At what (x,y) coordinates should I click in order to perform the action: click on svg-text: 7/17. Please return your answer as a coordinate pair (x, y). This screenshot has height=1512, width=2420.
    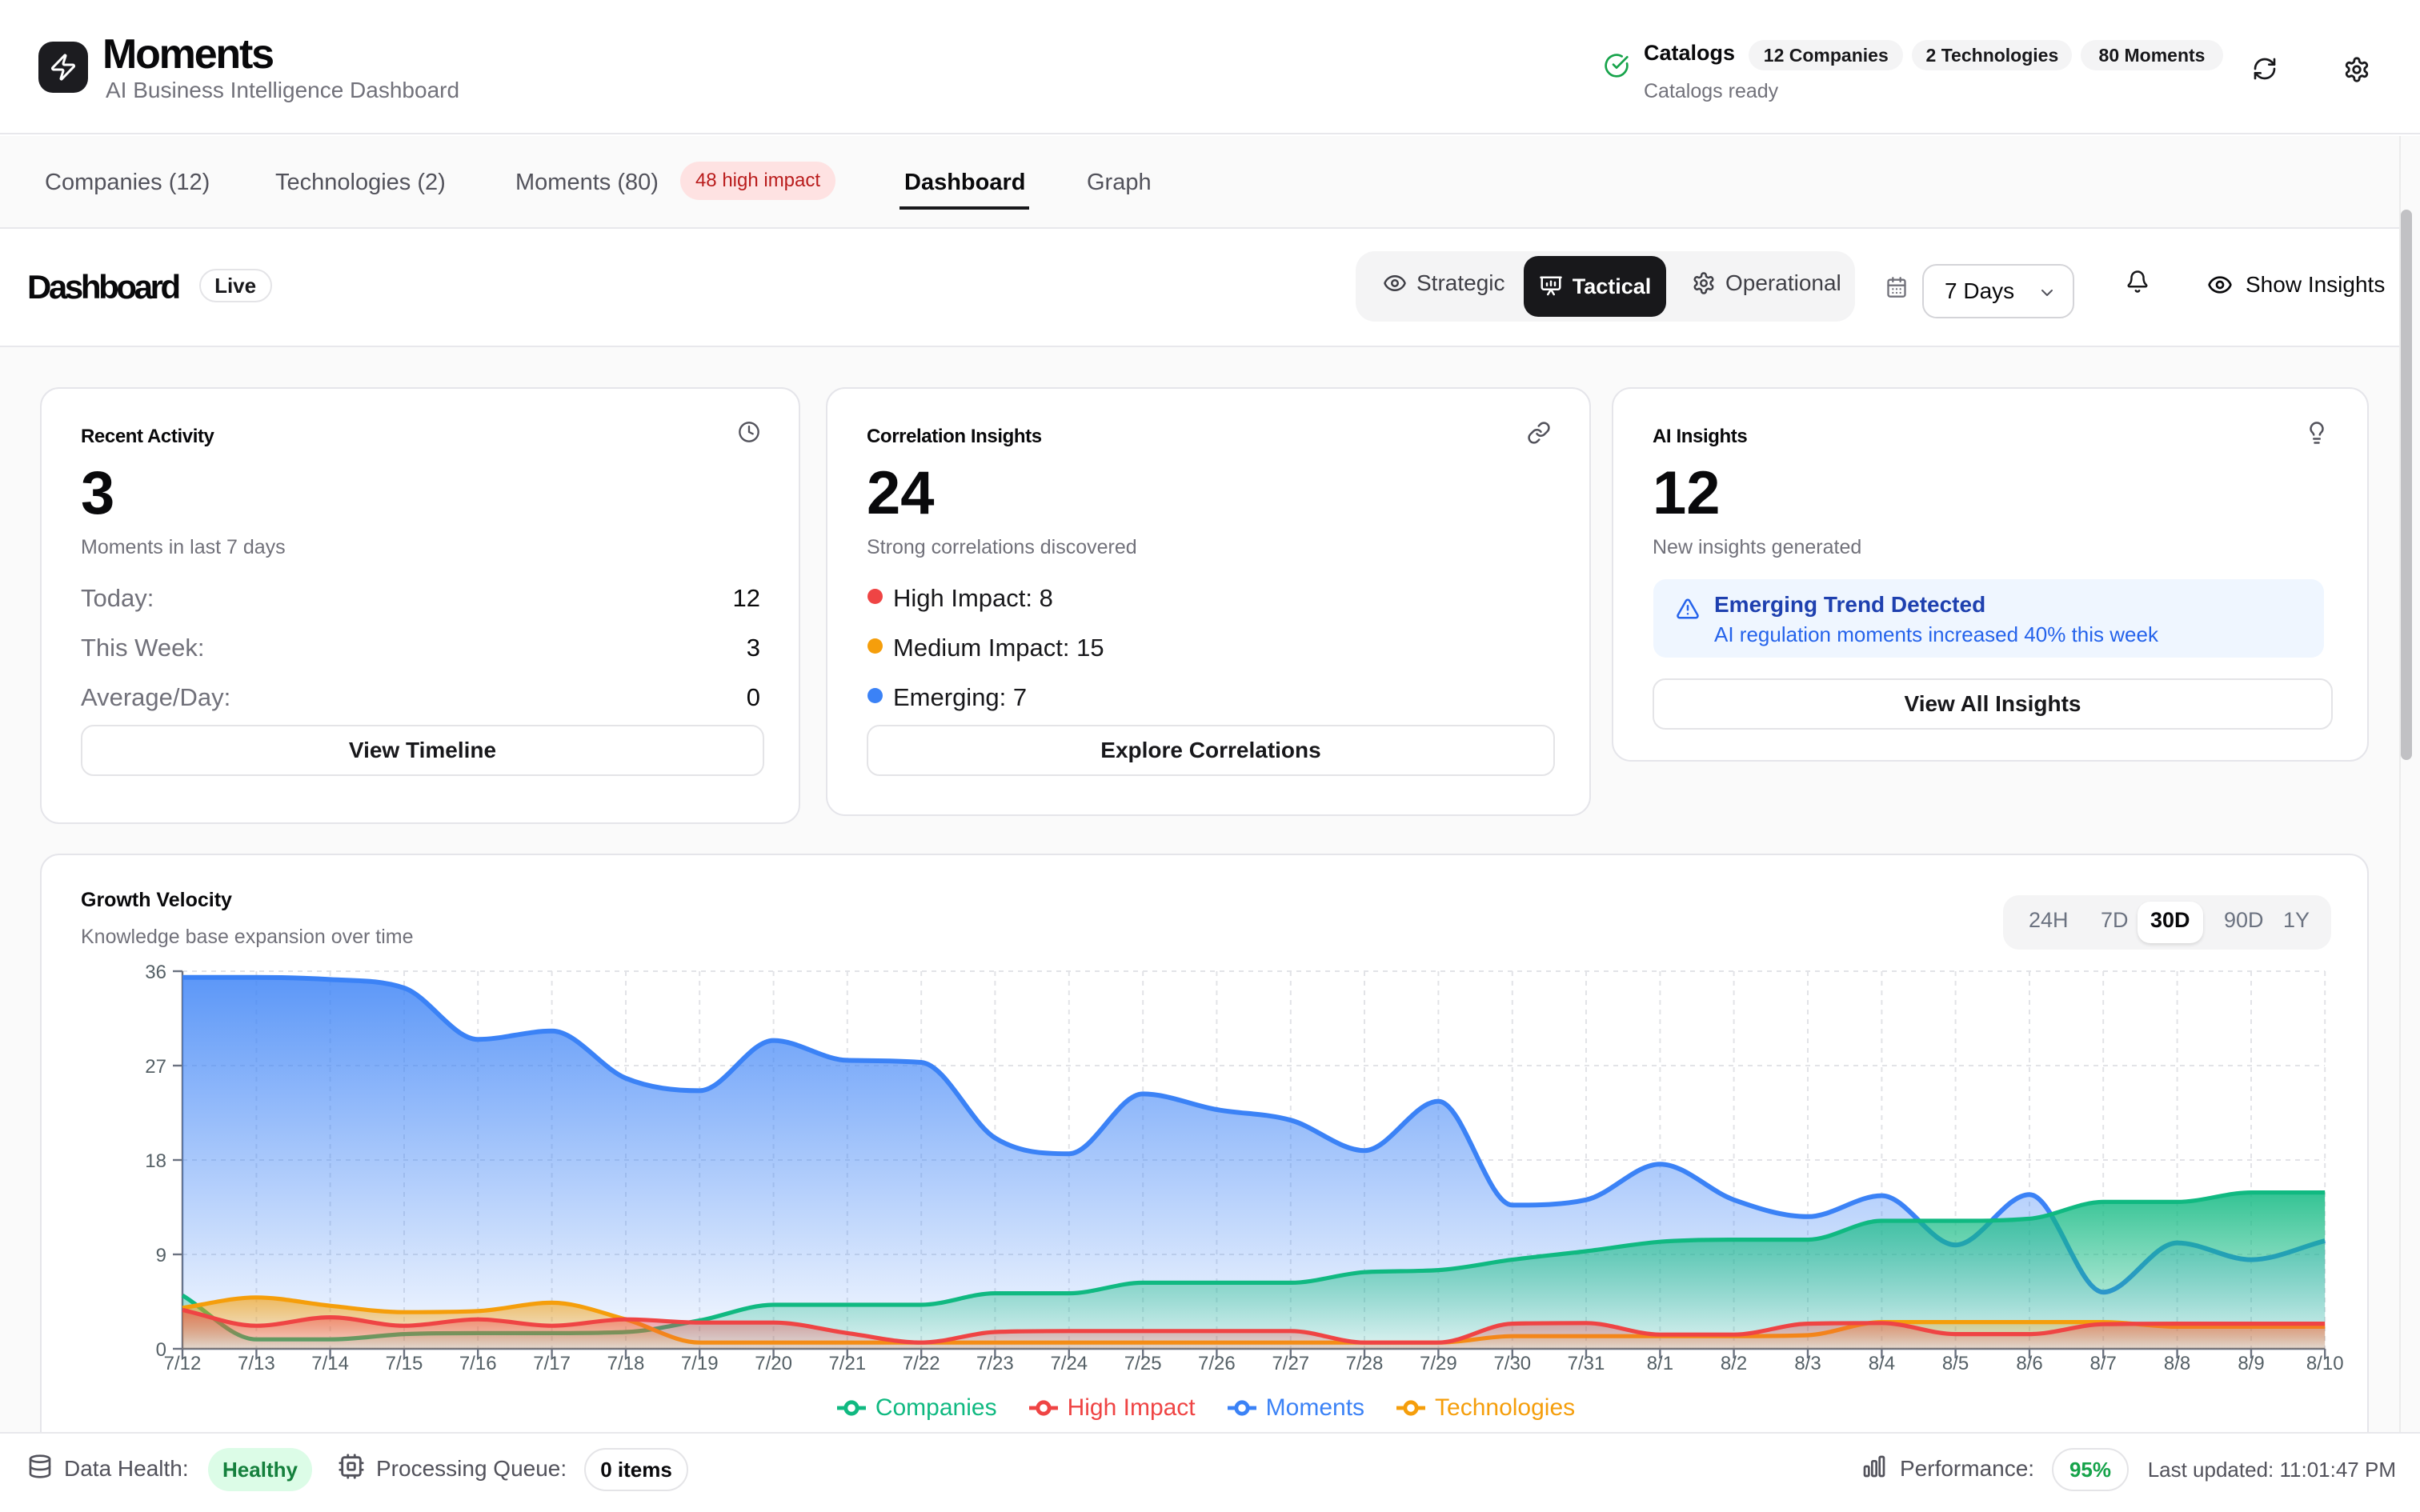
    Looking at the image, I should click on (552, 1363).